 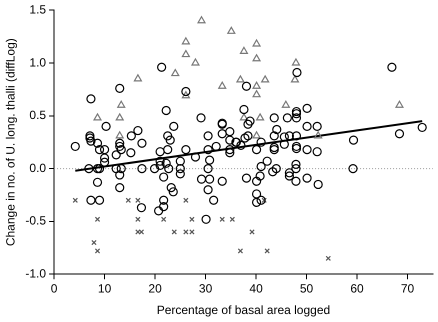 I want to click on y-tick-label: 0.5, so click(x=37, y=115).